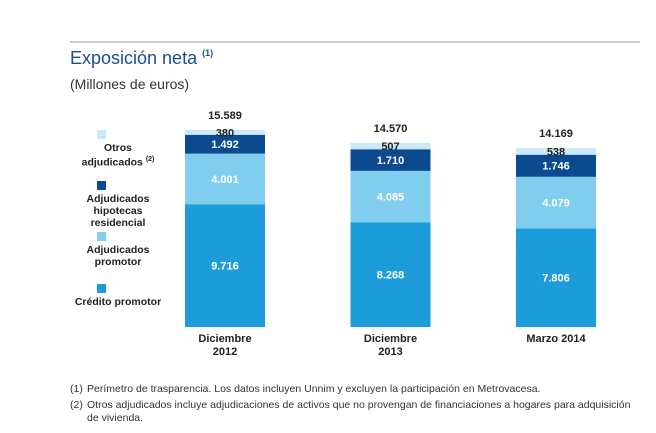  I want to click on legend-item: Adjudicados promotor, so click(118, 250).